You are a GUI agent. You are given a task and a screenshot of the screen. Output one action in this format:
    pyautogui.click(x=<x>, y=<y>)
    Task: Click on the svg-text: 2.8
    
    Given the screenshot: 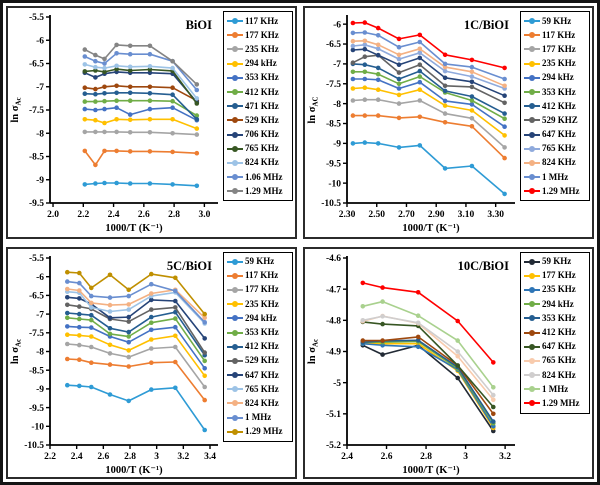 What is the action you would take?
    pyautogui.click(x=426, y=457)
    